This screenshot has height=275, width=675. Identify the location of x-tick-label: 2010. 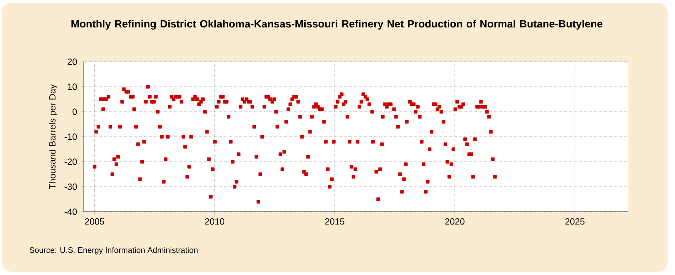
(215, 221).